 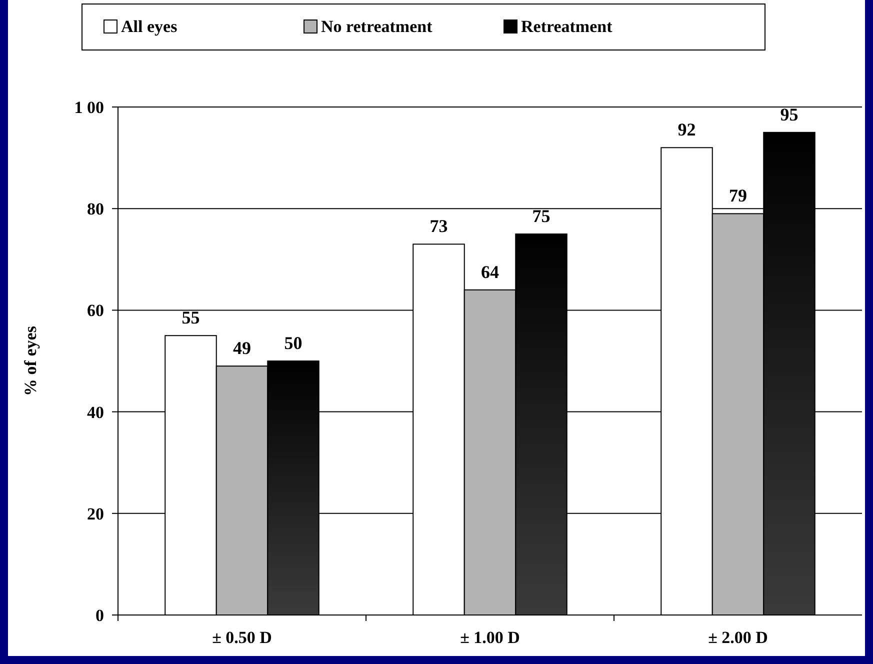 I want to click on y-tick-label: 20, so click(x=95, y=514).